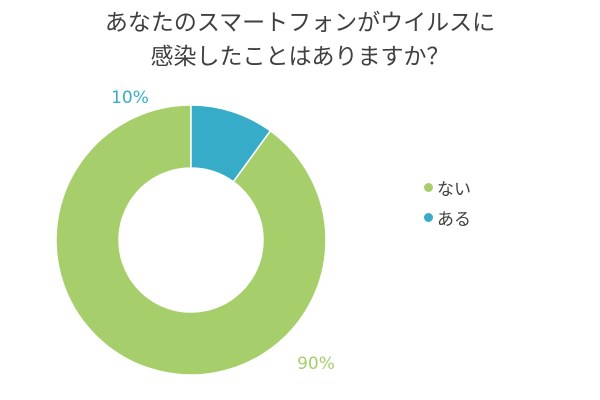 This screenshot has width=600, height=400. I want to click on legend-item-aru: ある, so click(447, 217).